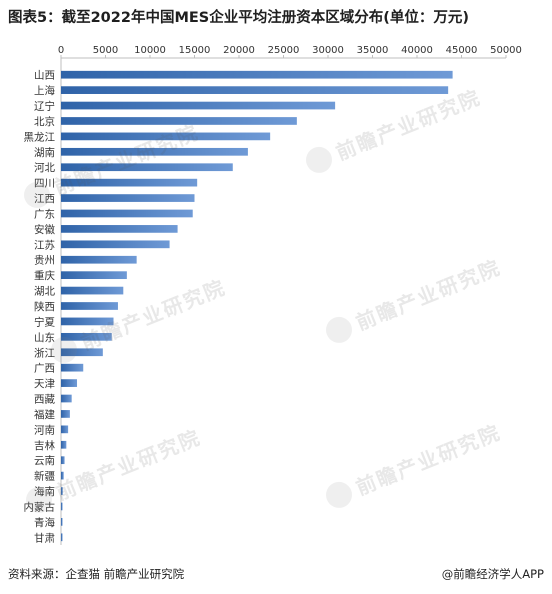 This screenshot has height=594, width=552. Describe the element at coordinates (373, 50) in the screenshot. I see `x-tick-label: 35000` at that location.